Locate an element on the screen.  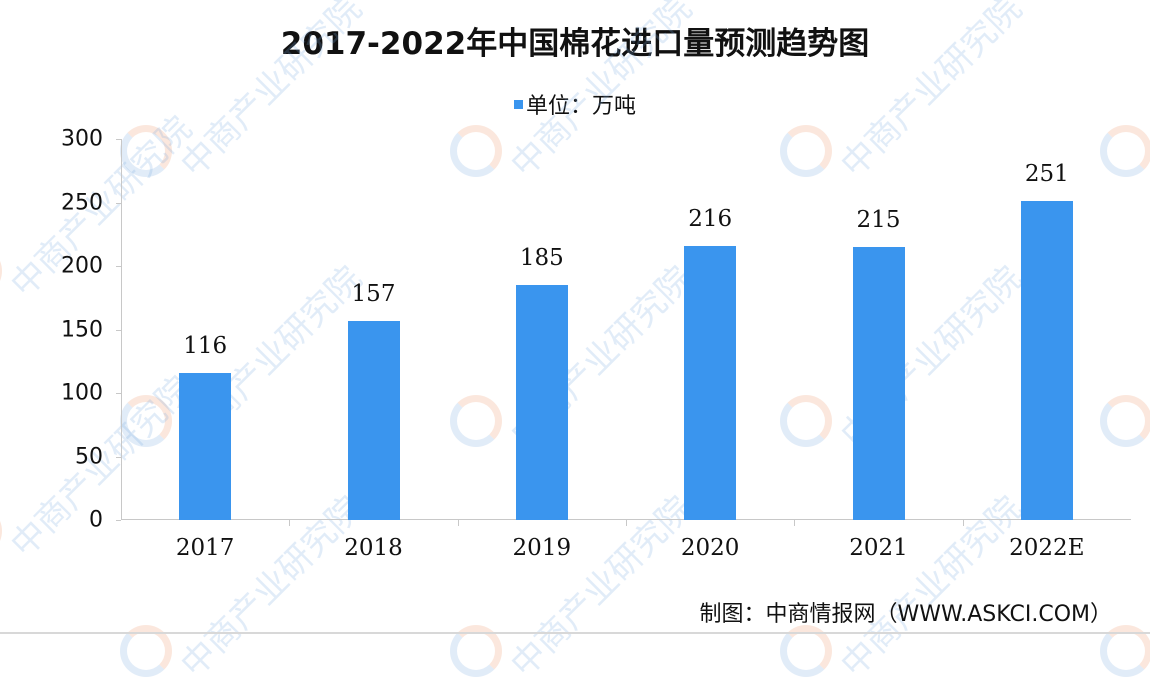
data-label: 216 is located at coordinates (710, 218).